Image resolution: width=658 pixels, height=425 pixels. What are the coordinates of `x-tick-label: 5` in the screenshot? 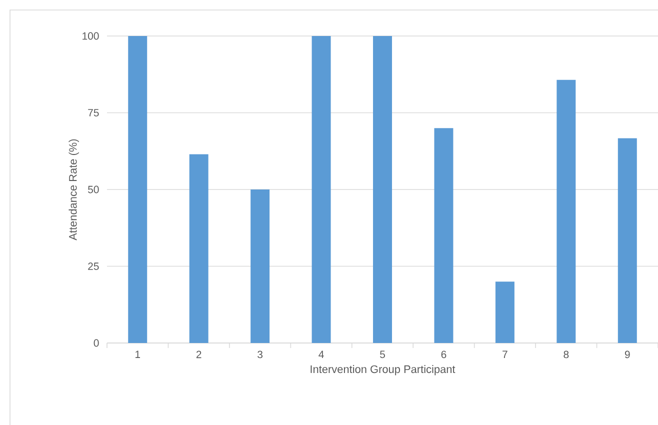 It's located at (382, 354).